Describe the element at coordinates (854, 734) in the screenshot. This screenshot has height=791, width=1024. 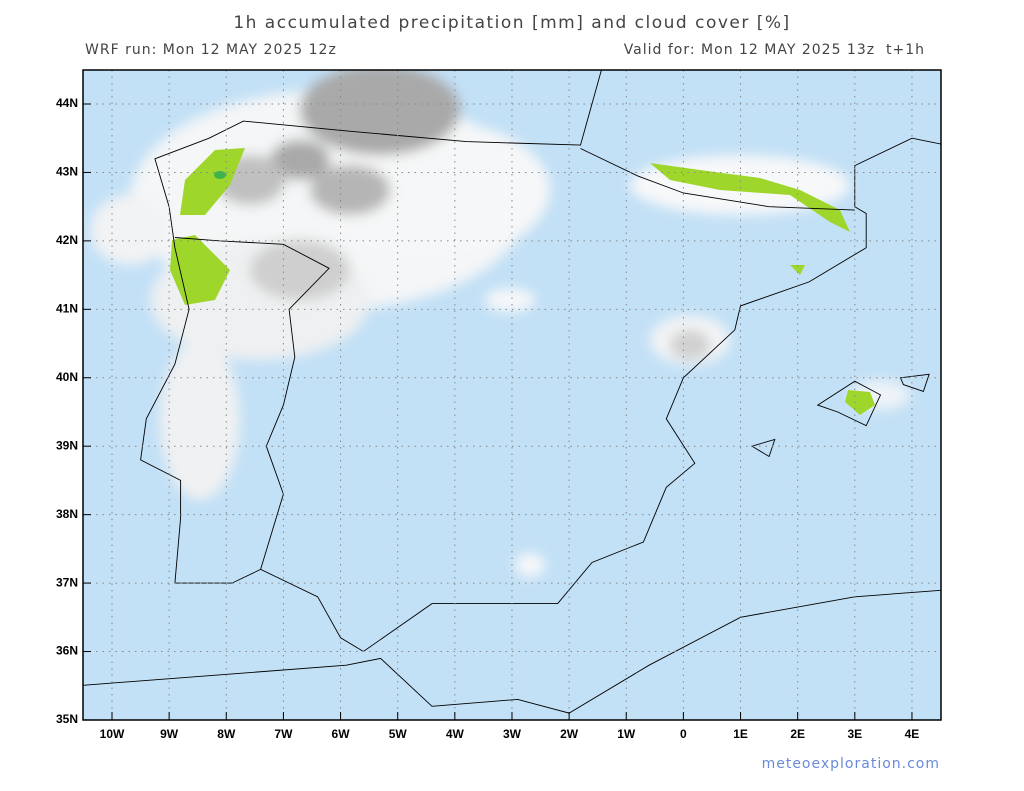
I see `lon-label: 3E` at that location.